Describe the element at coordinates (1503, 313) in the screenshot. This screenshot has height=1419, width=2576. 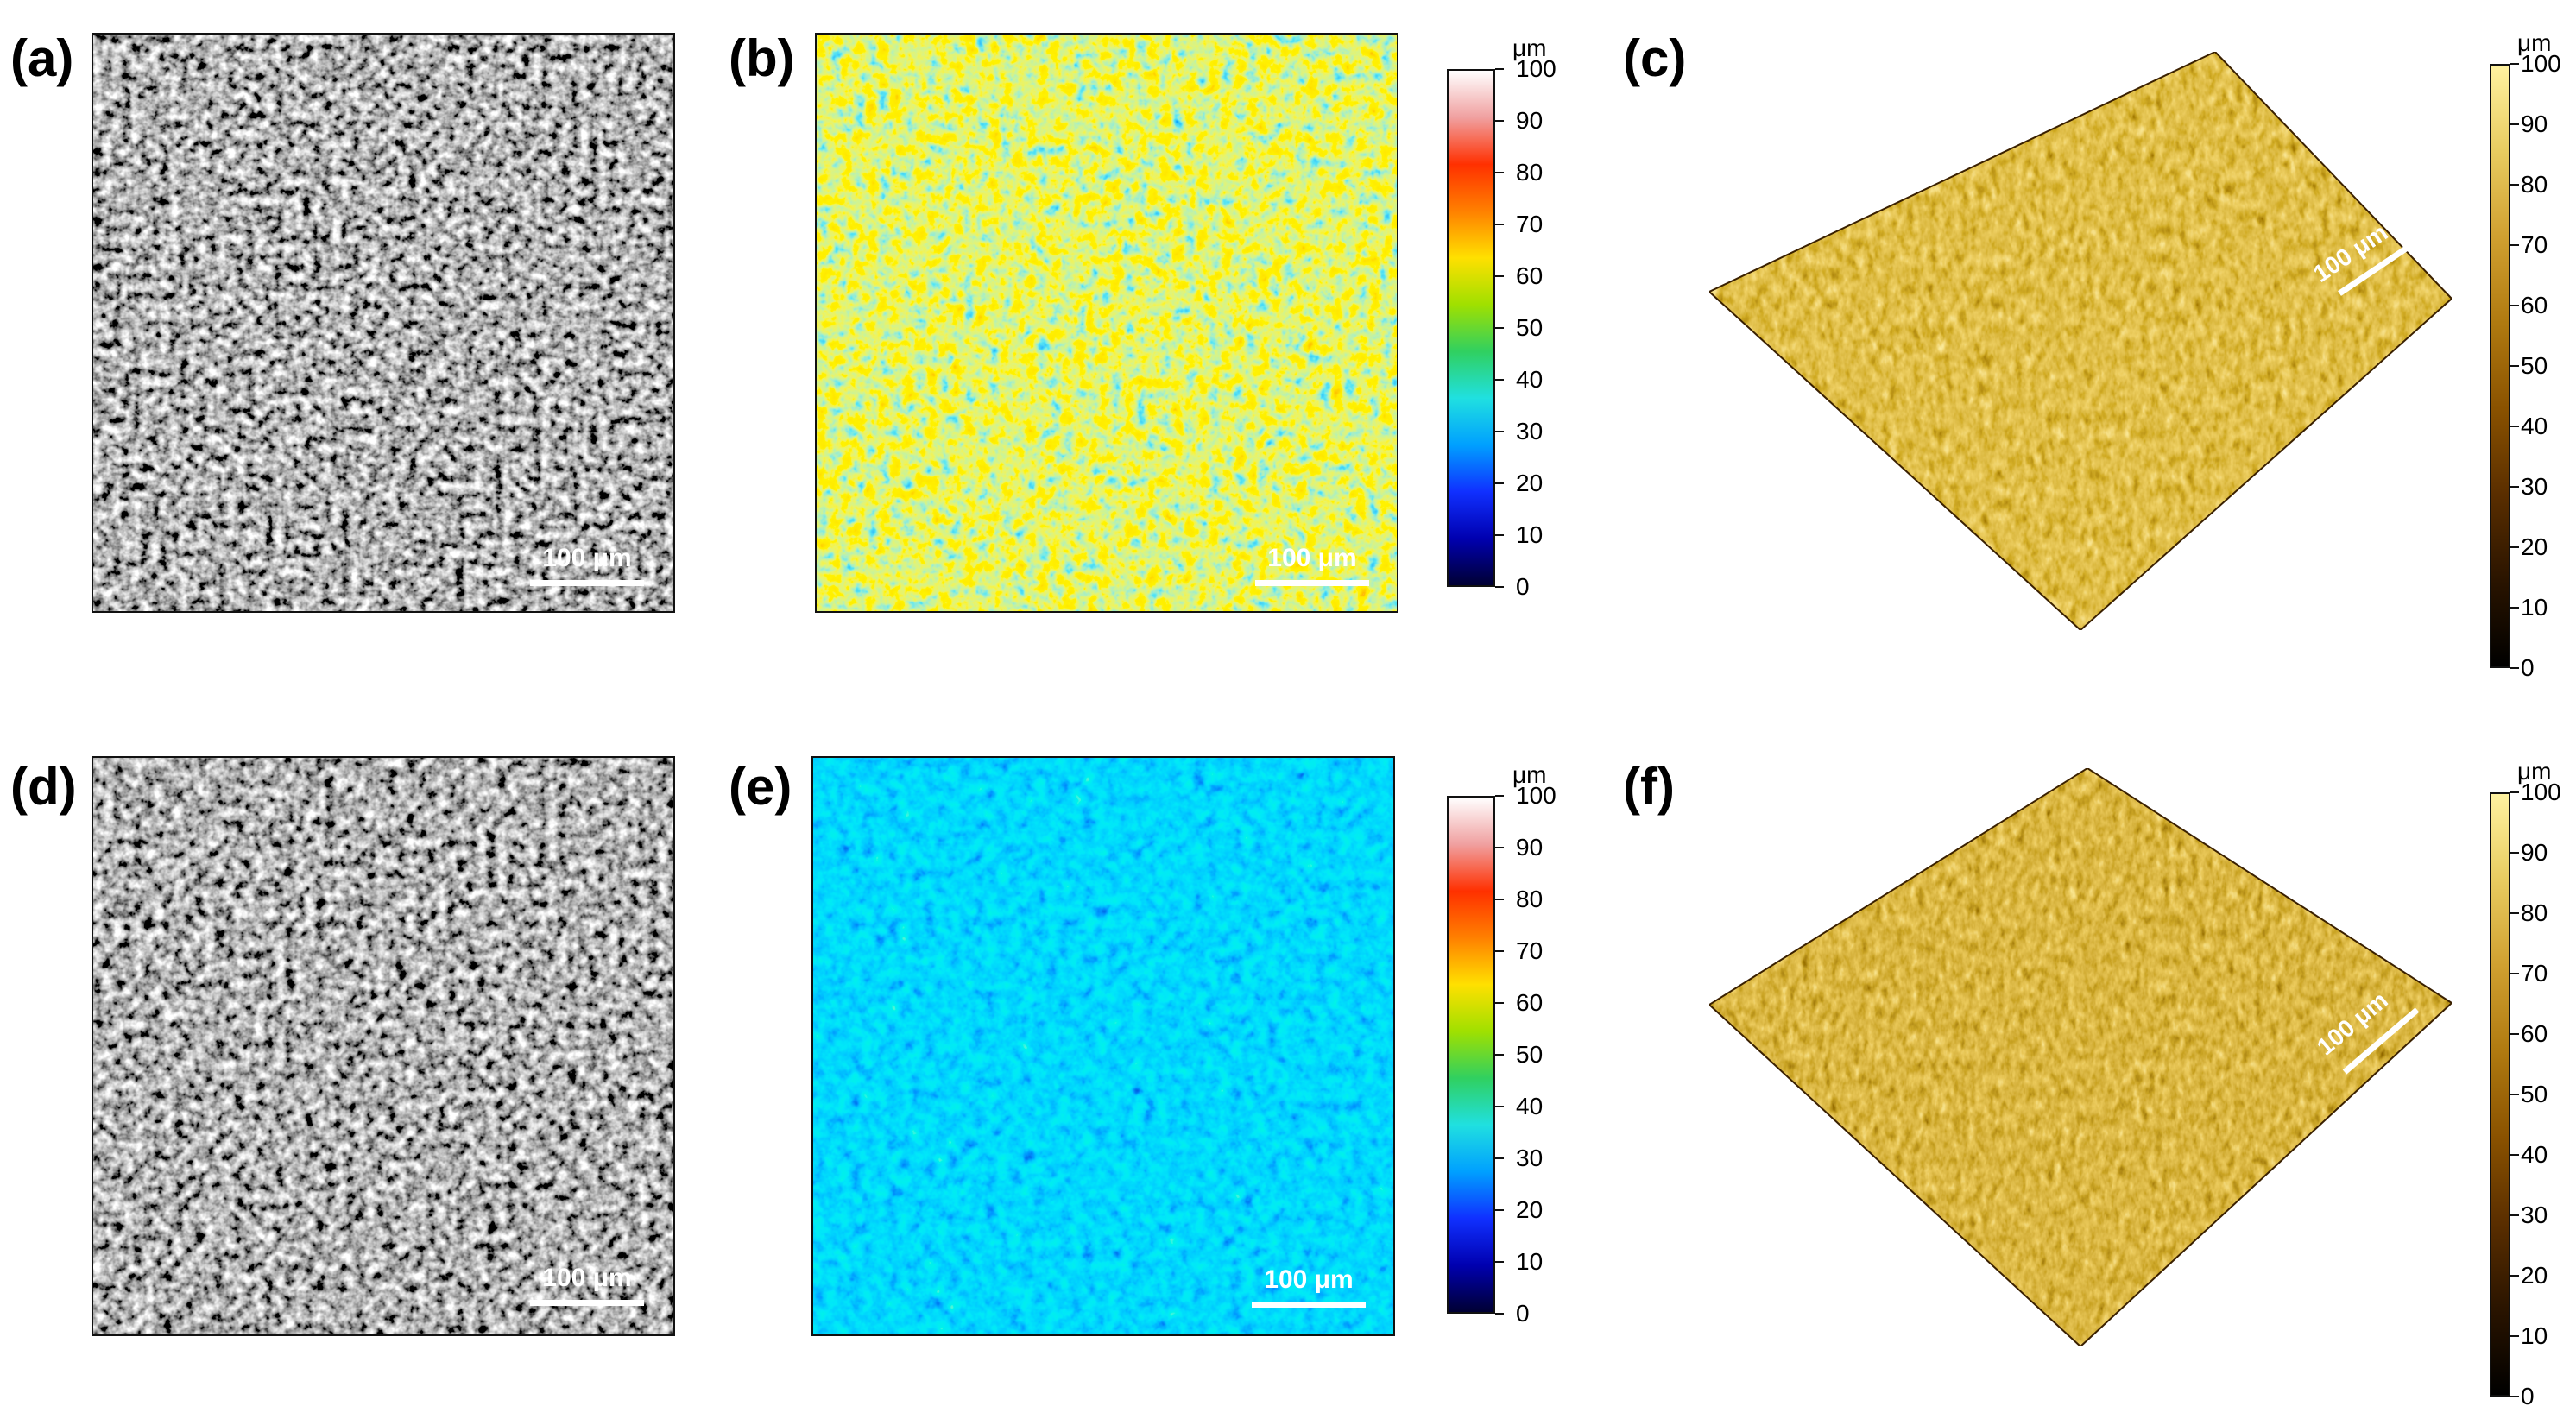
I see `colorbar-b: μm 100 90 80 70 60 50 40 30 20 10 0` at that location.